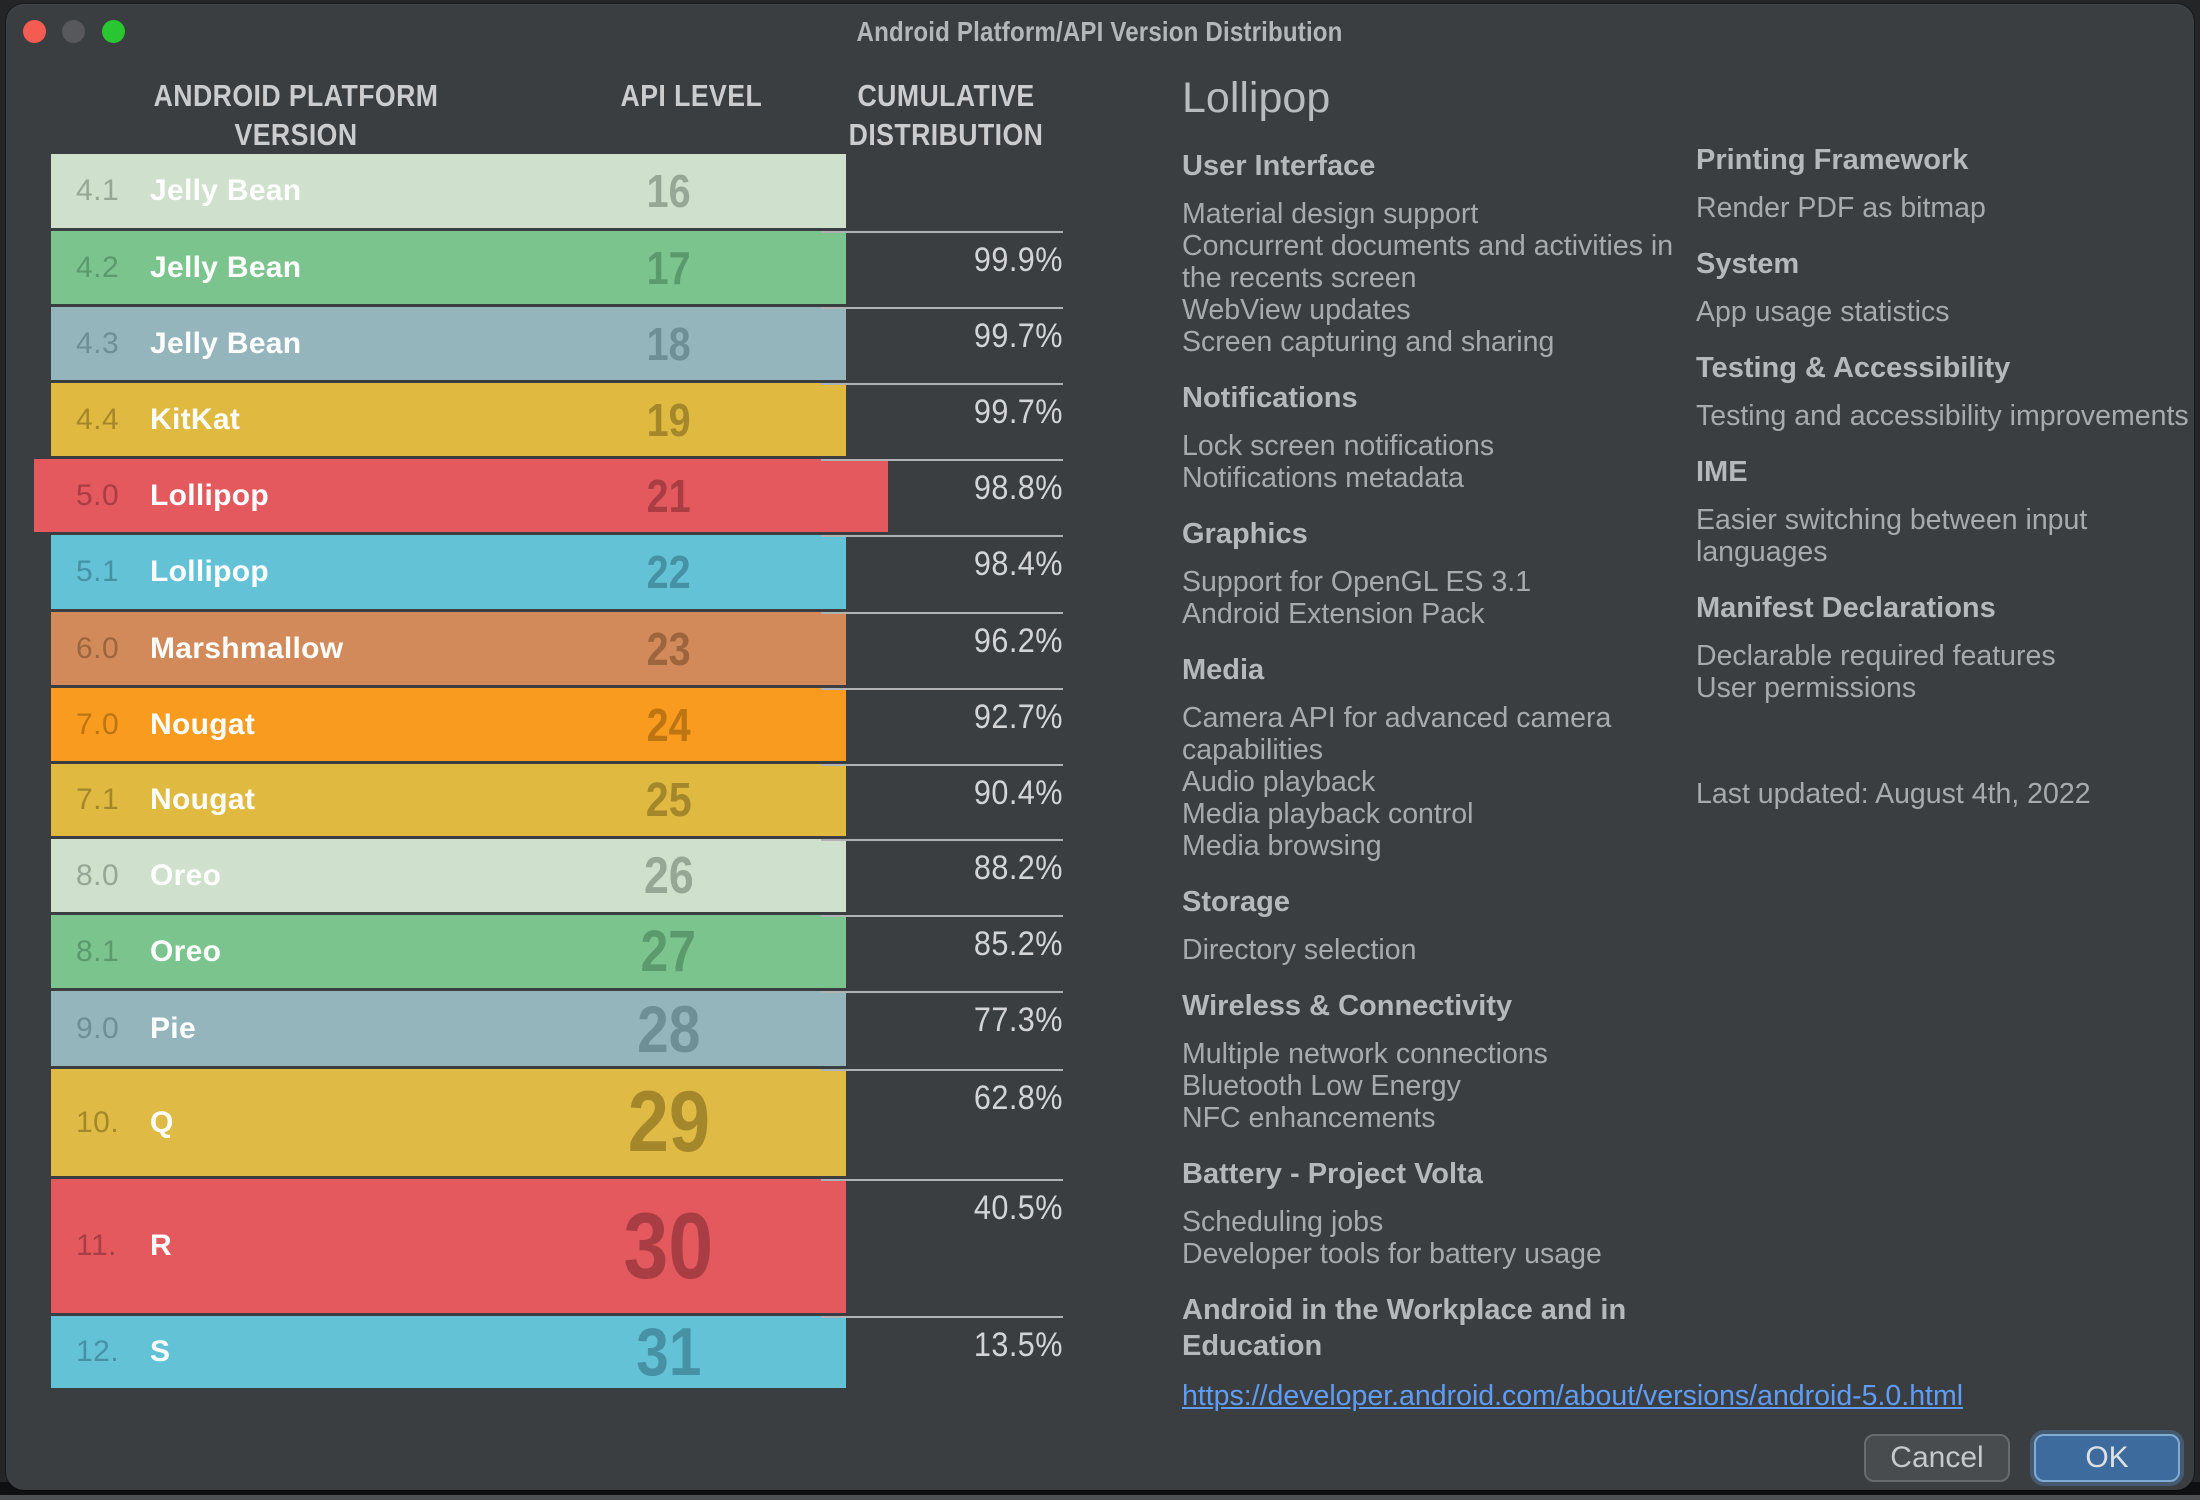  Describe the element at coordinates (1323, 478) in the screenshot. I see `feature-item: Notifications metadata` at that location.